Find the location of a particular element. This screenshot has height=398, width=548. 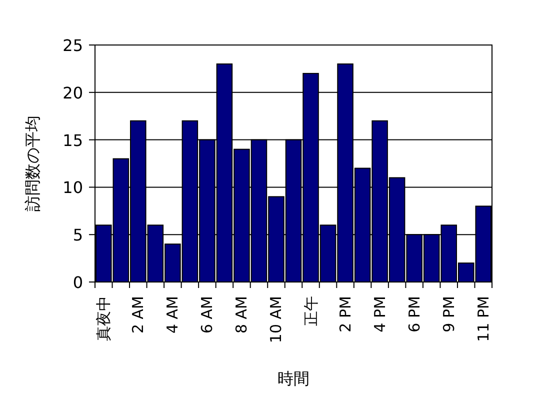

x-tick-label: 4 AM is located at coordinates (173, 315).